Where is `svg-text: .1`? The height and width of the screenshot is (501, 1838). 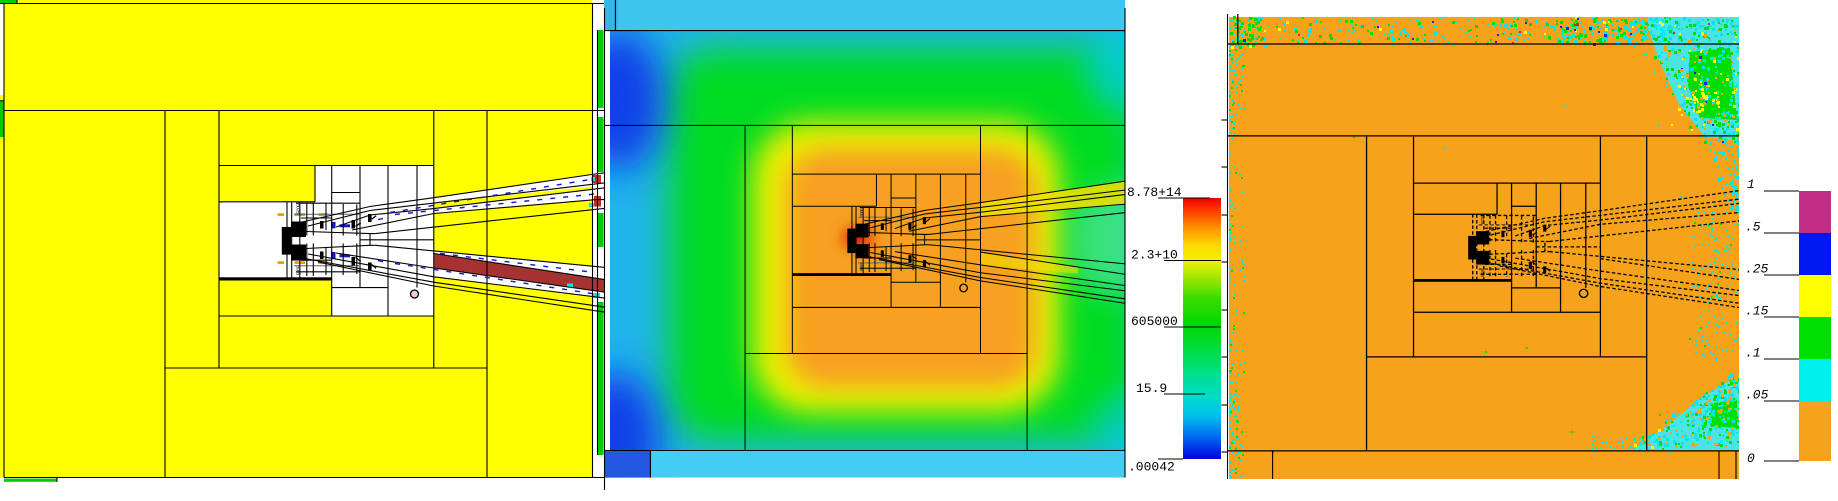
svg-text: .1 is located at coordinates (1753, 353).